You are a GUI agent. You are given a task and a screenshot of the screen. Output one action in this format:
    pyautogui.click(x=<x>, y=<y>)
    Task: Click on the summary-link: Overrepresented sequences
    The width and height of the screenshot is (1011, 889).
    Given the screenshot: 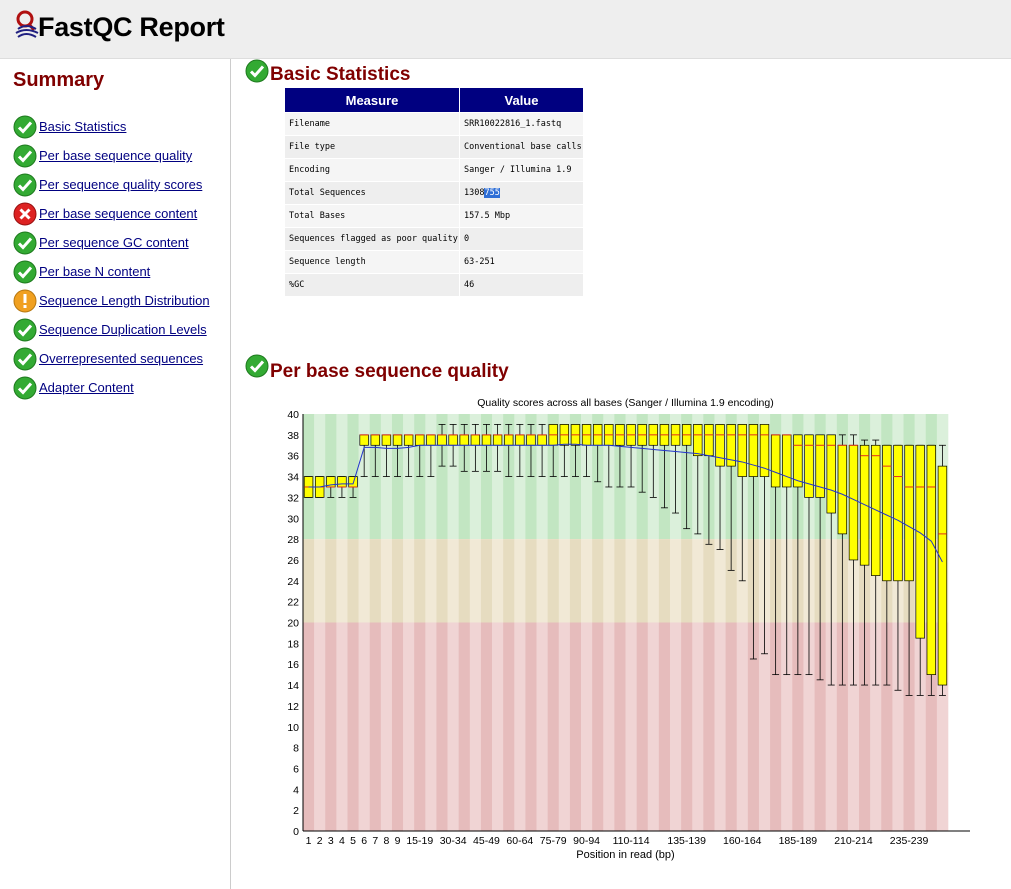 What is the action you would take?
    pyautogui.click(x=121, y=358)
    